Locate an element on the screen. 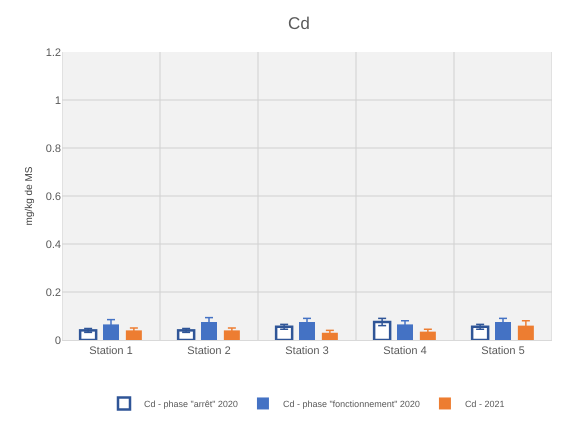  y-tick-label: 0 is located at coordinates (57, 340).